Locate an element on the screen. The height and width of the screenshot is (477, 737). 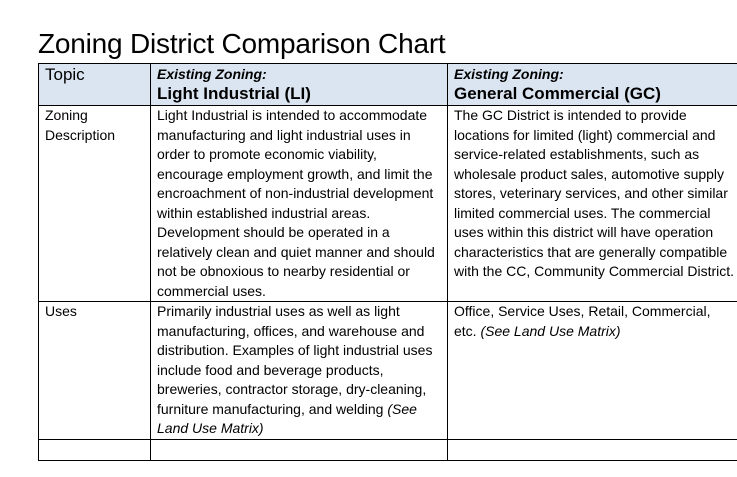
header-light-industrial: Existing Zoning: Light Industrial (LI) is located at coordinates (299, 84).